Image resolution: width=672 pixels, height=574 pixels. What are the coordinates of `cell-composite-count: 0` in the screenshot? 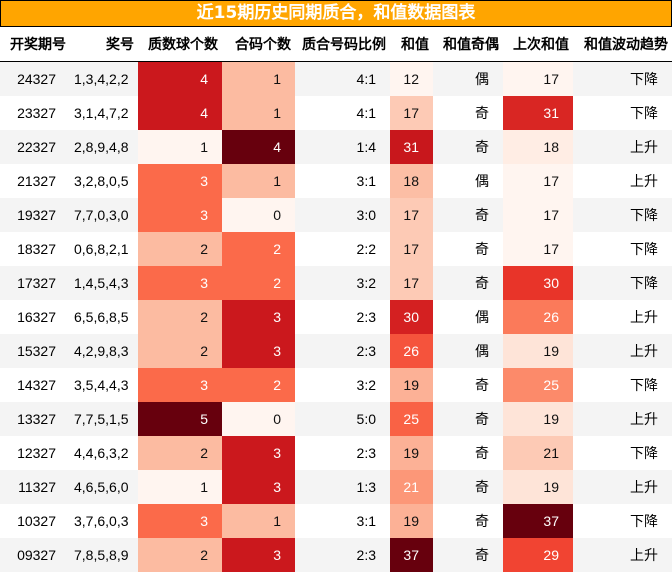 It's located at (258, 419).